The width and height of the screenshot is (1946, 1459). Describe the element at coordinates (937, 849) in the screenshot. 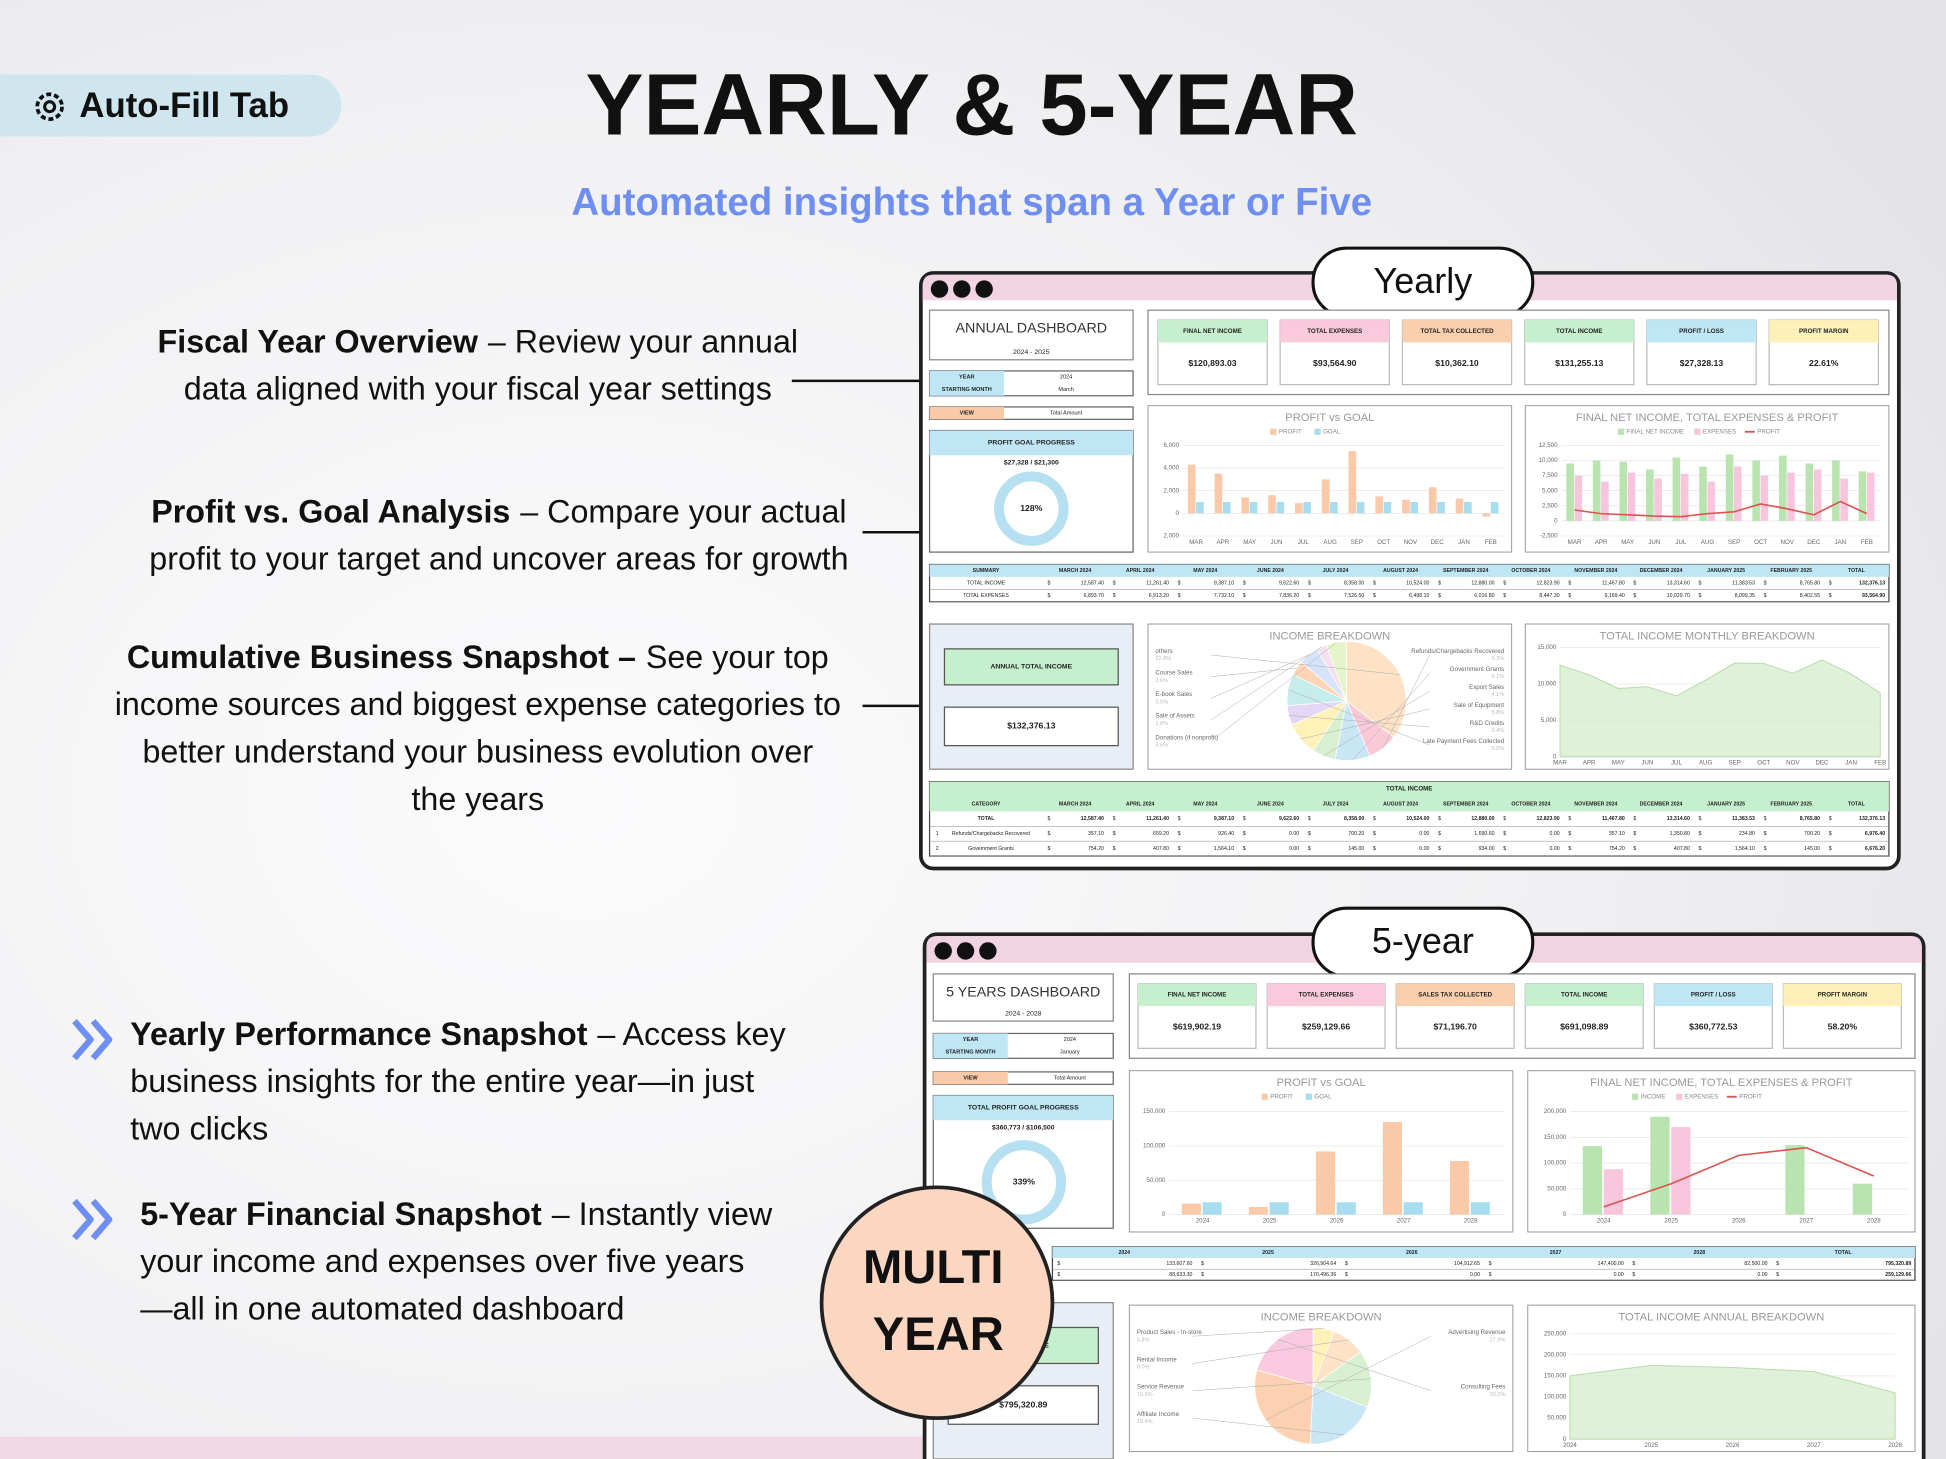

I see `row-index: 2` at that location.